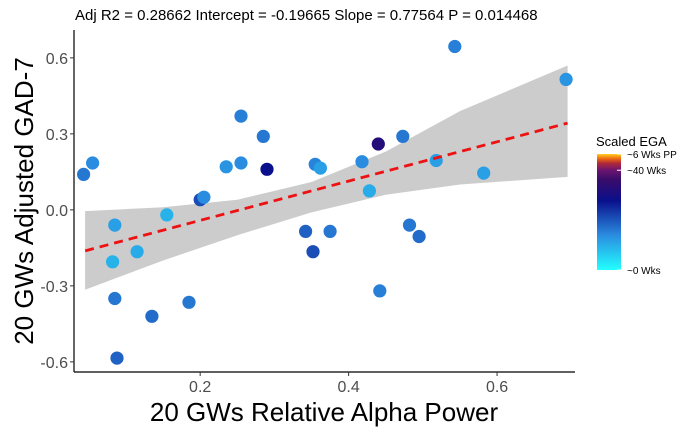 The image size is (700, 432). What do you see at coordinates (348, 387) in the screenshot?
I see `x-tick-label: 0.4` at bounding box center [348, 387].